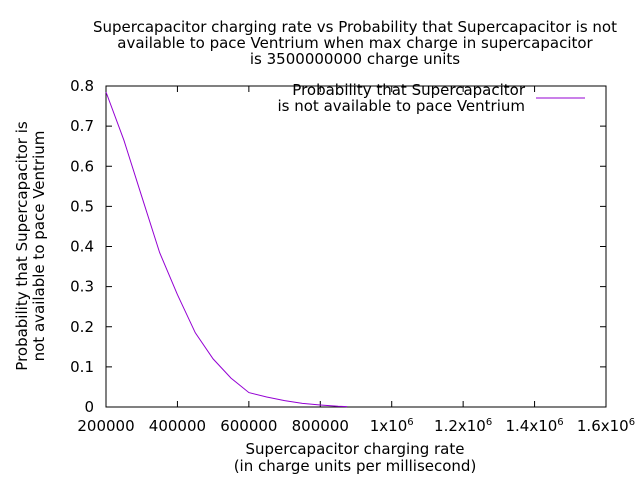 Image resolution: width=640 pixels, height=480 pixels. What do you see at coordinates (355, 449) in the screenshot?
I see `x-axis-label-line-1: Supercapacitor charging rate` at bounding box center [355, 449].